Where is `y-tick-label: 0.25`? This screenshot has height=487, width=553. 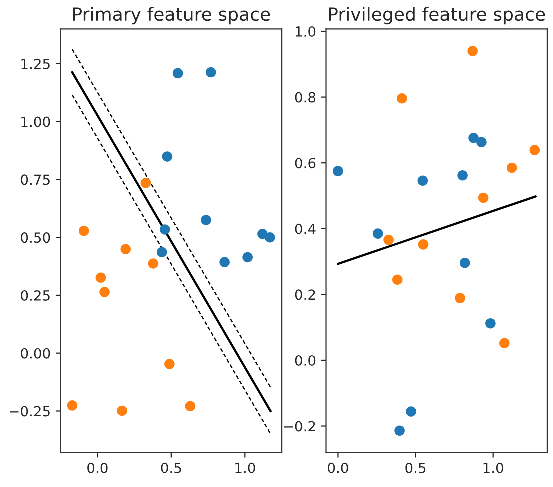
y-tick-label: 0.25 is located at coordinates (35, 295).